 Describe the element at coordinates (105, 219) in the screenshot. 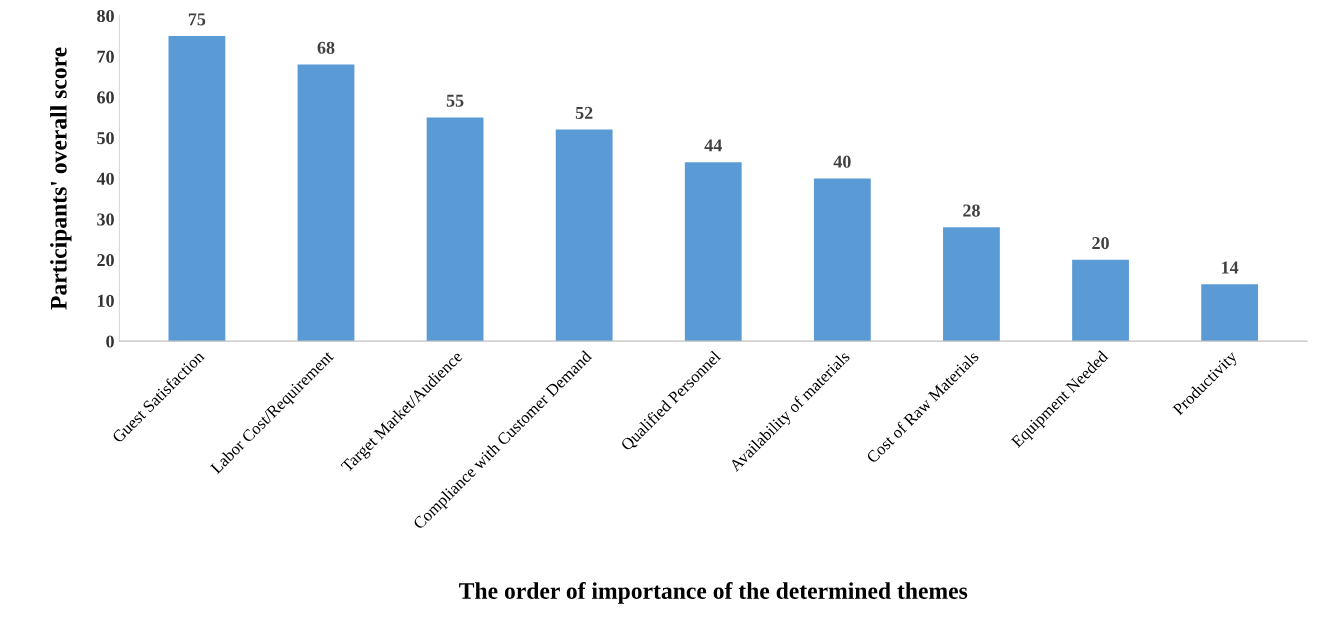

I see `y-tick-label: 30` at that location.